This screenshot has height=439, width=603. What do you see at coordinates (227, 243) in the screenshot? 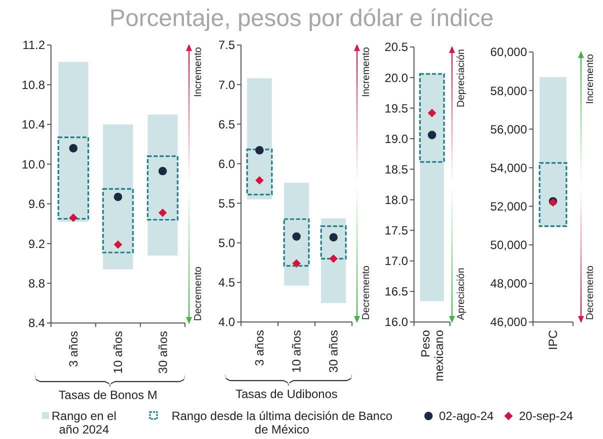
I see `y-tick-label: 5.0` at bounding box center [227, 243].